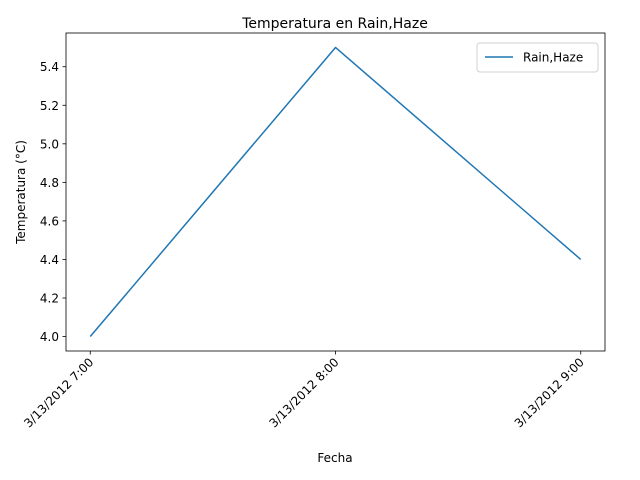 The width and height of the screenshot is (640, 480). What do you see at coordinates (49, 106) in the screenshot?
I see `y-tick-label: 5.2` at bounding box center [49, 106].